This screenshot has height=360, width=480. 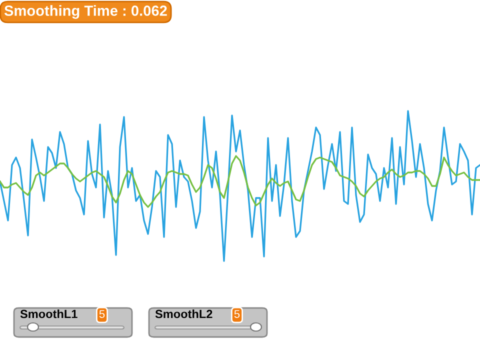 I want to click on text: Smoothing Time : 0.062, so click(x=85, y=12).